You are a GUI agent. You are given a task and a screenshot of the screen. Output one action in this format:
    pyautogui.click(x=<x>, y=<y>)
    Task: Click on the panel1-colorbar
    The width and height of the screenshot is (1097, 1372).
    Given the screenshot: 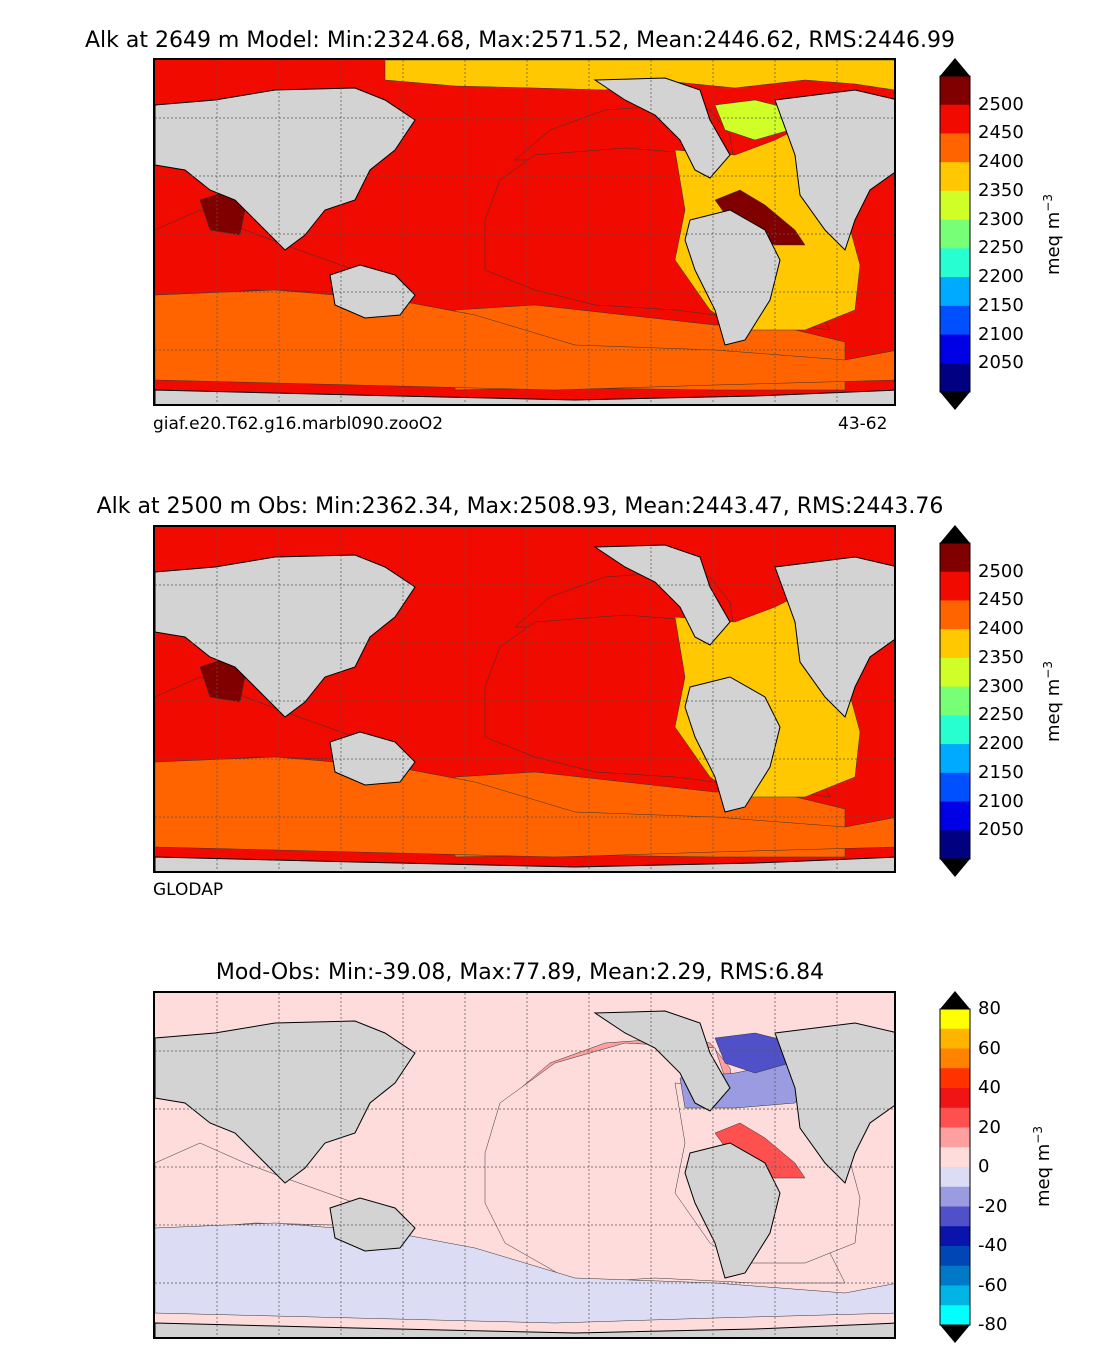 What is the action you would take?
    pyautogui.click(x=955, y=234)
    